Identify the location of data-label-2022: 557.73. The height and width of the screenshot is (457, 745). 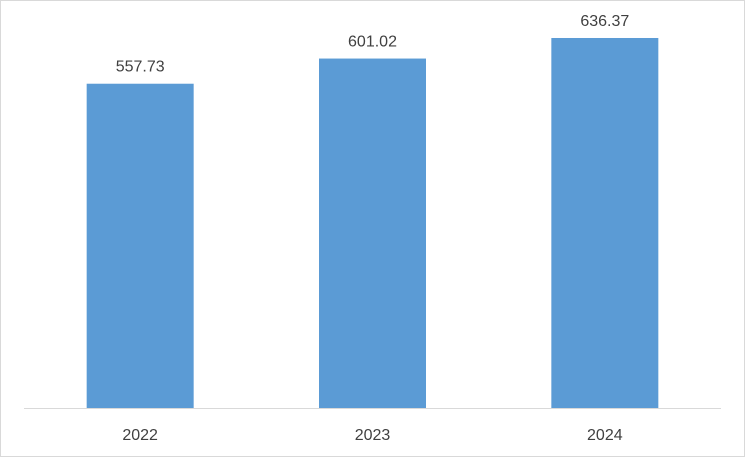
(140, 67).